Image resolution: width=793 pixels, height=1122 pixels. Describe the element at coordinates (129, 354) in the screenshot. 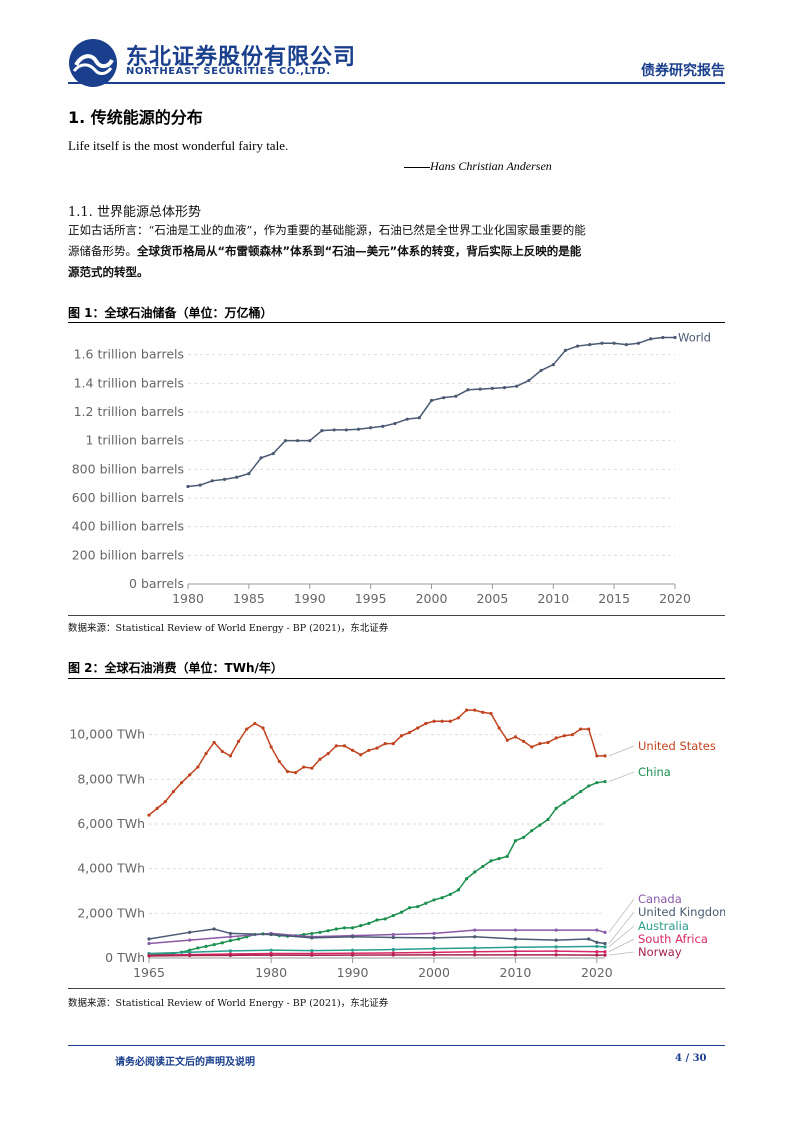

I see `reserves-y-tick-label: 1.6 trillion barrels` at that location.